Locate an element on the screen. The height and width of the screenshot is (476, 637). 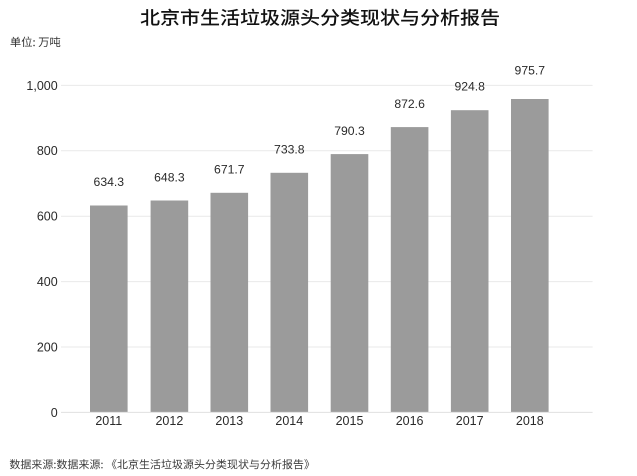
svg-text: 2017 is located at coordinates (470, 421).